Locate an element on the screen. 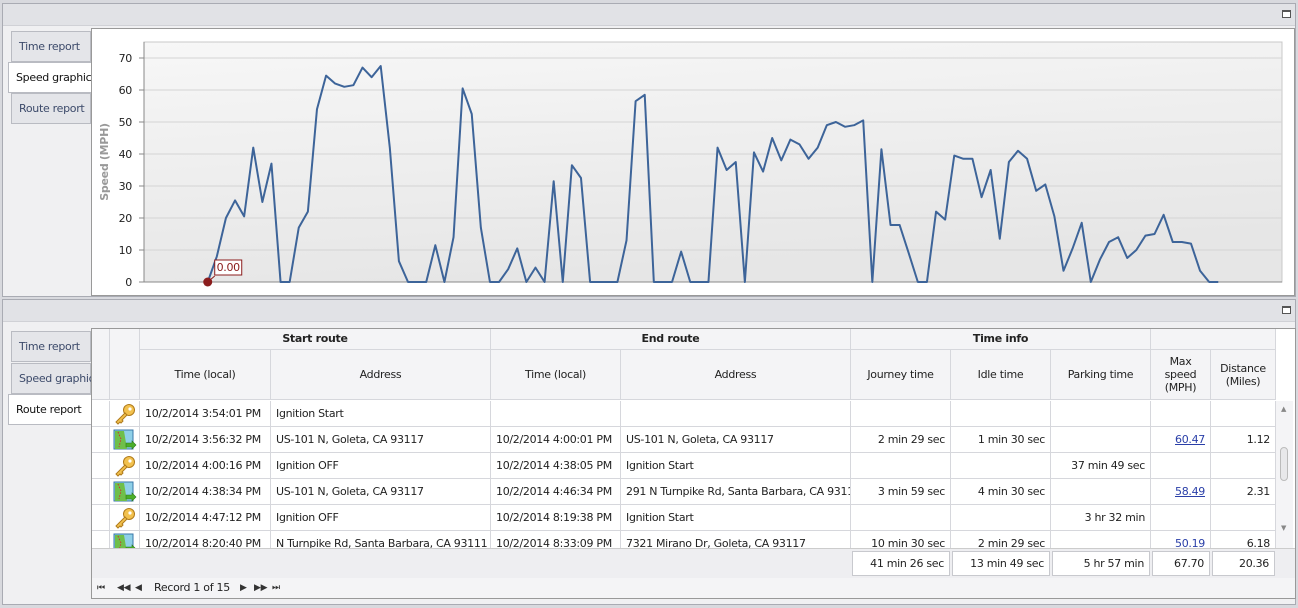 This screenshot has width=1298, height=608. cell-start-time: 10/2/2014 4:47:12 PM is located at coordinates (205, 518).